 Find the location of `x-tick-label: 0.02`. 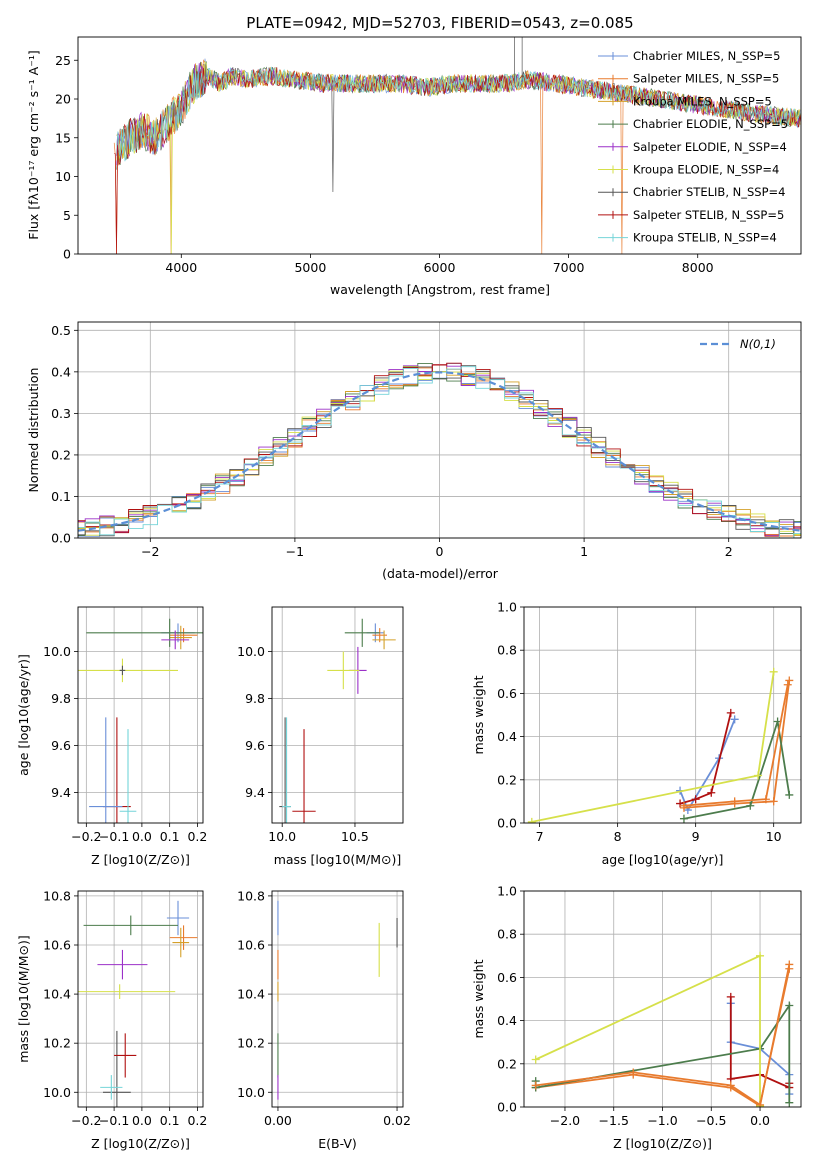

x-tick-label: 0.02 is located at coordinates (397, 1120).